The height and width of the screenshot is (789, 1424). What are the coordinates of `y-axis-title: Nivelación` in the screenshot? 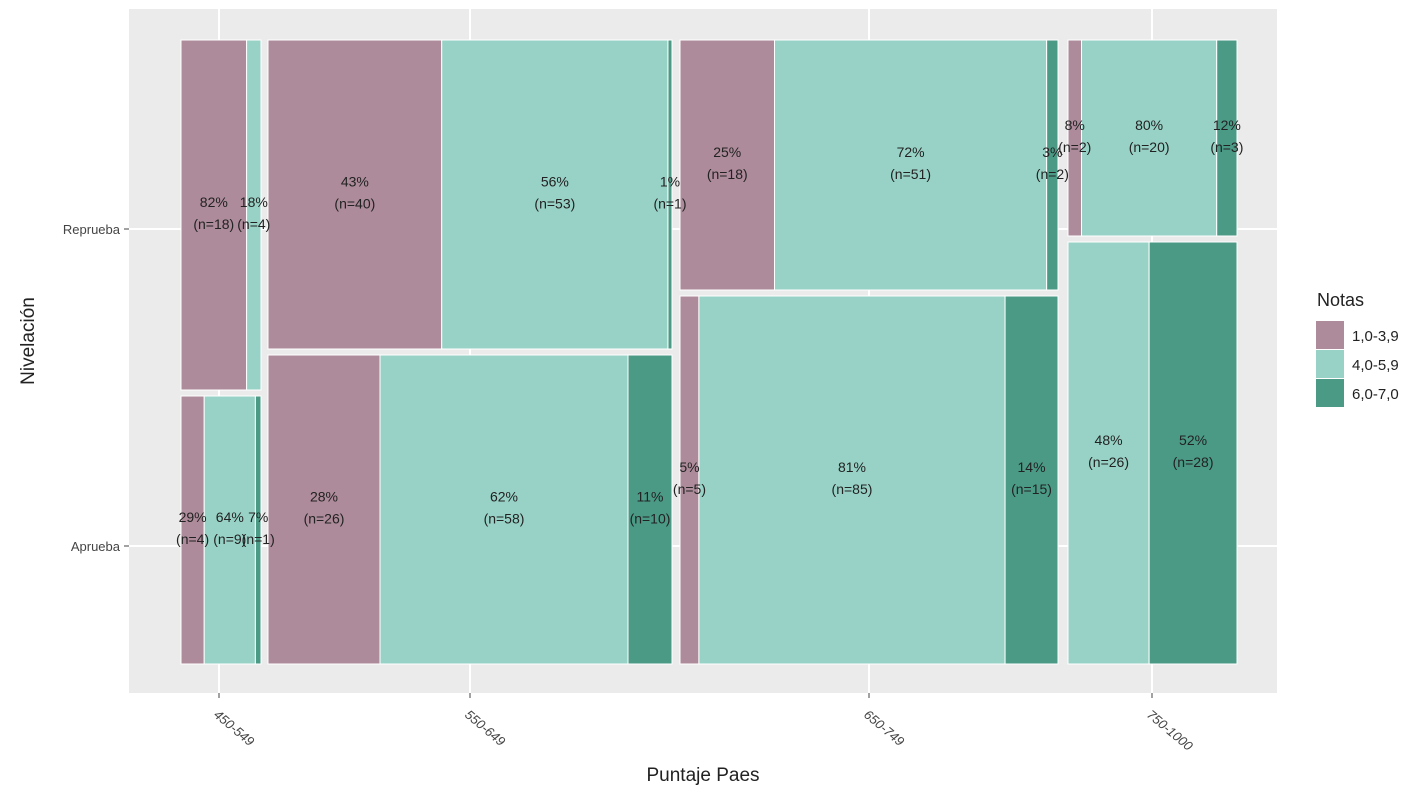 It's located at (28, 341).